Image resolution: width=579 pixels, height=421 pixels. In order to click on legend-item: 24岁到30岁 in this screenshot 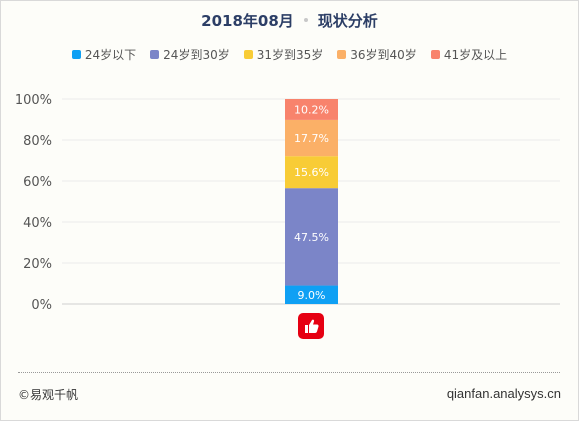, I will do `click(190, 54)`.